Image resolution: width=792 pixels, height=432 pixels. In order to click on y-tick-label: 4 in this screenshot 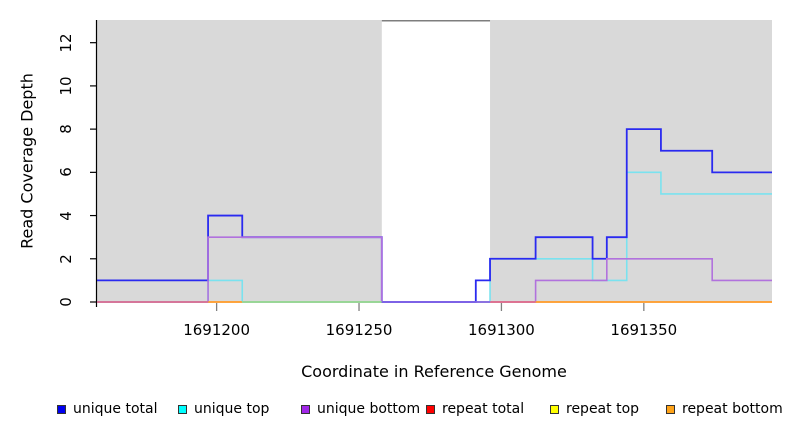, I will do `click(66, 215)`.